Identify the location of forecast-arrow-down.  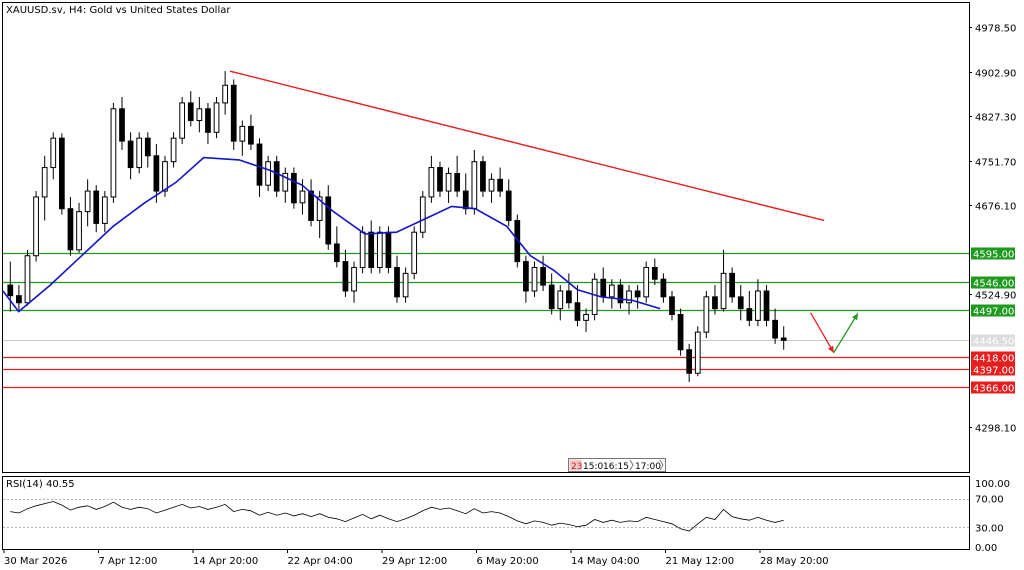
(822, 333).